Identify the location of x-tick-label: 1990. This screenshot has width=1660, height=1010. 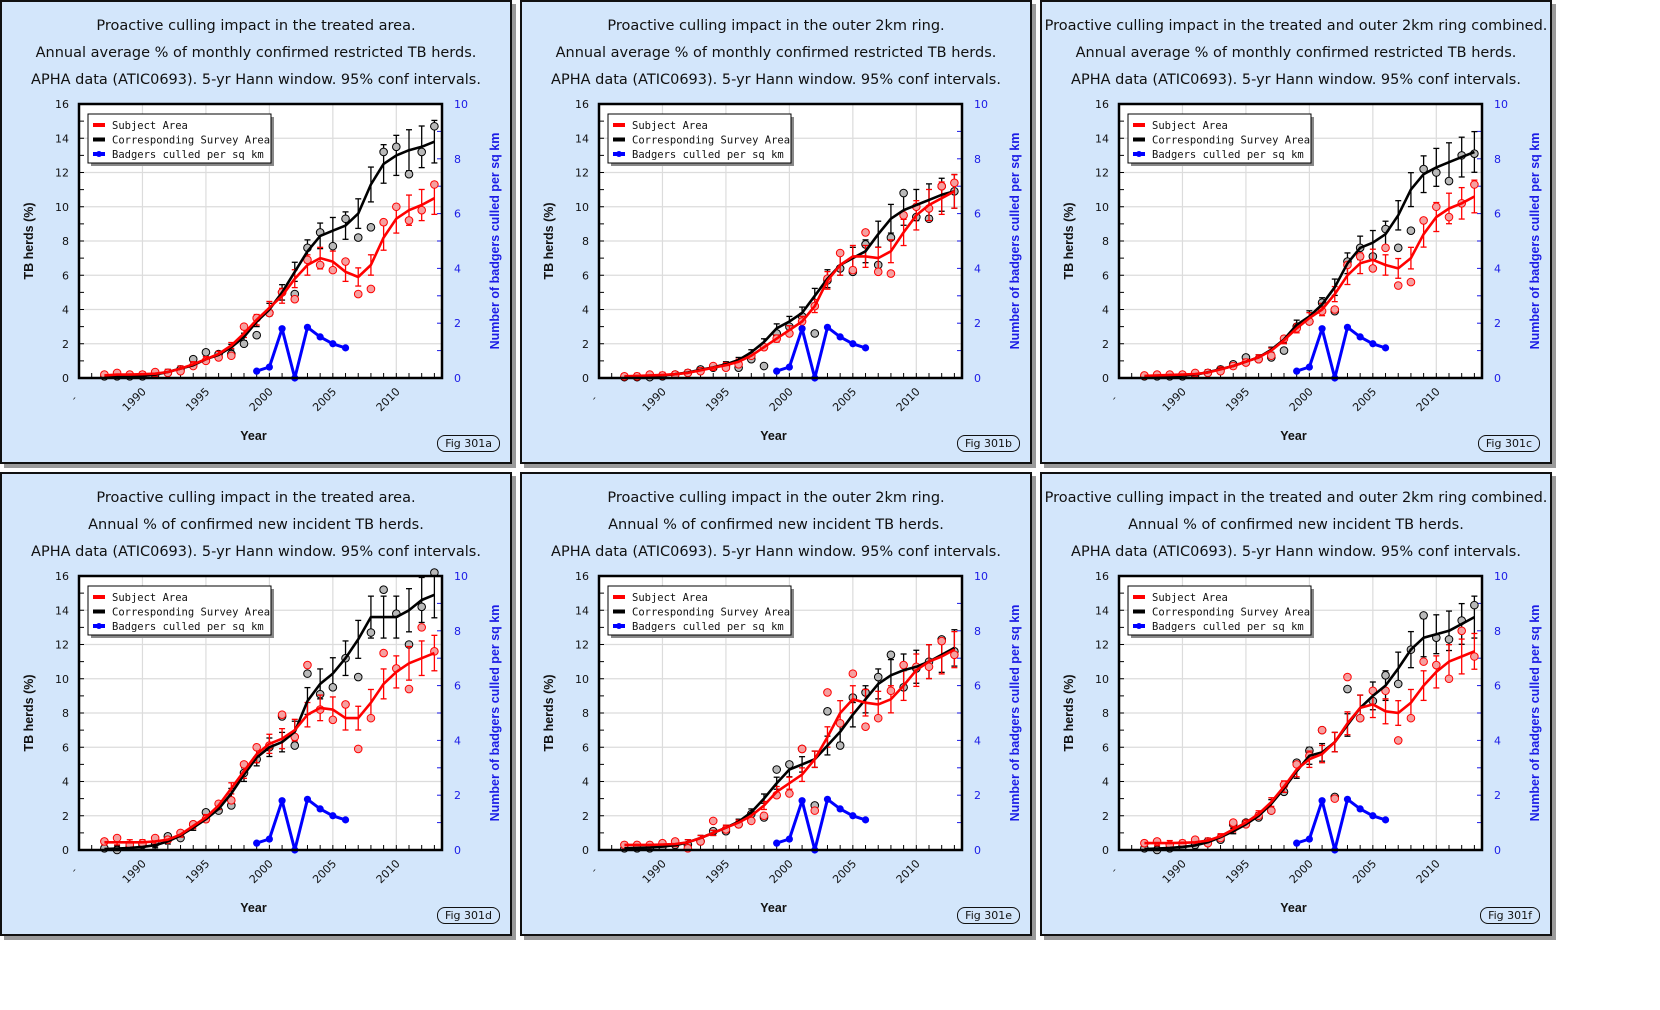
(654, 399).